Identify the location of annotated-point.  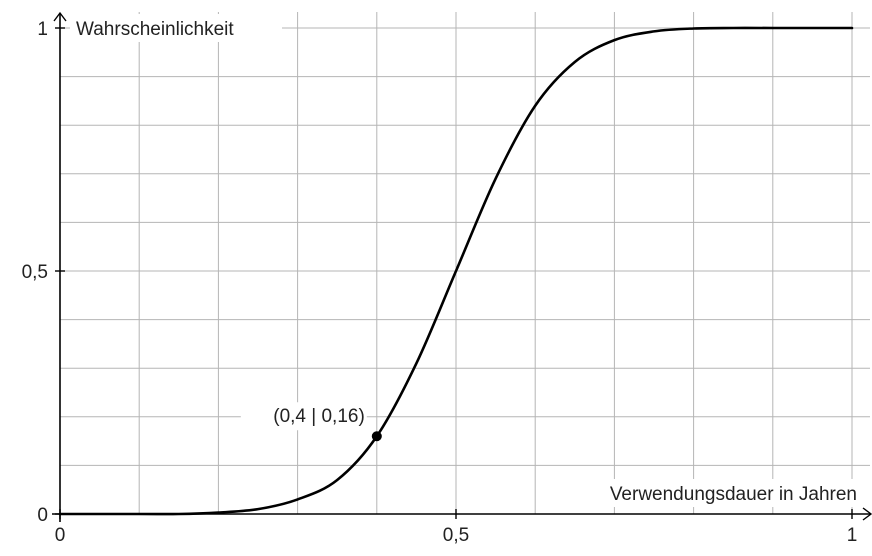
(376, 436).